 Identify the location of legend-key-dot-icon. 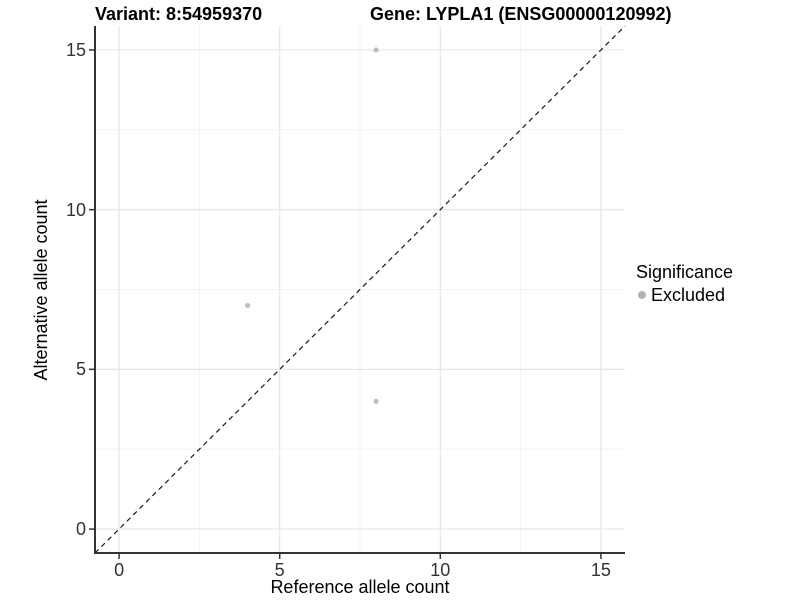
(642, 295).